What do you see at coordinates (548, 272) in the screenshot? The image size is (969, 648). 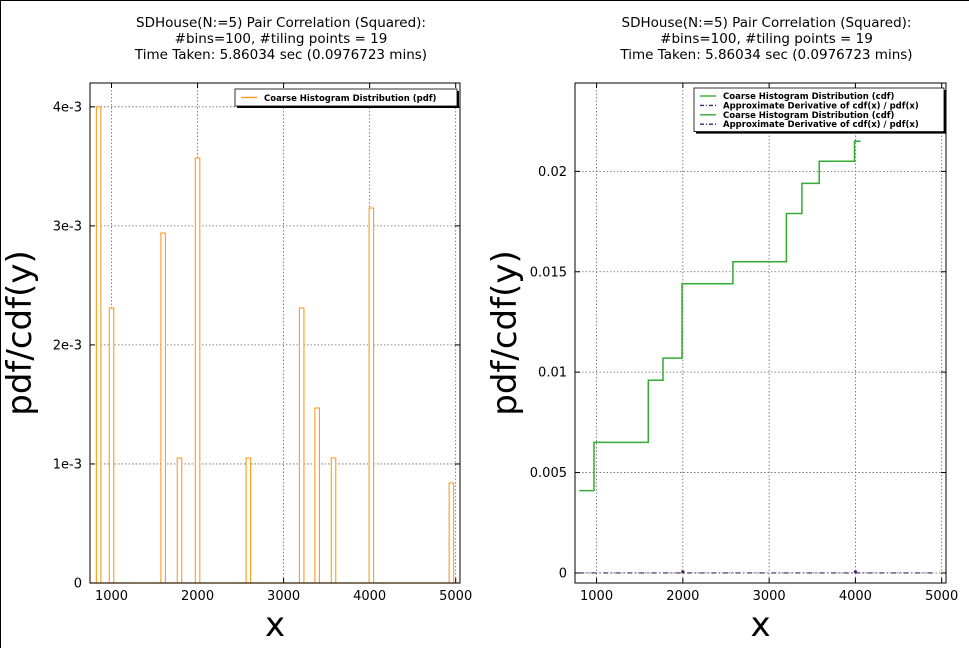 I see `y-tick-label: 0.015` at bounding box center [548, 272].